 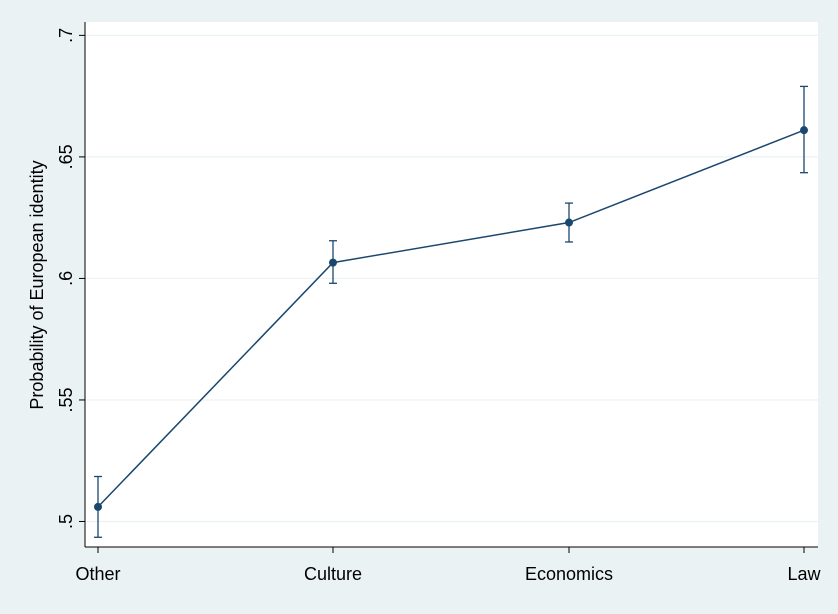 What do you see at coordinates (37, 284) in the screenshot?
I see `y-axis-title: Probability of European identity` at bounding box center [37, 284].